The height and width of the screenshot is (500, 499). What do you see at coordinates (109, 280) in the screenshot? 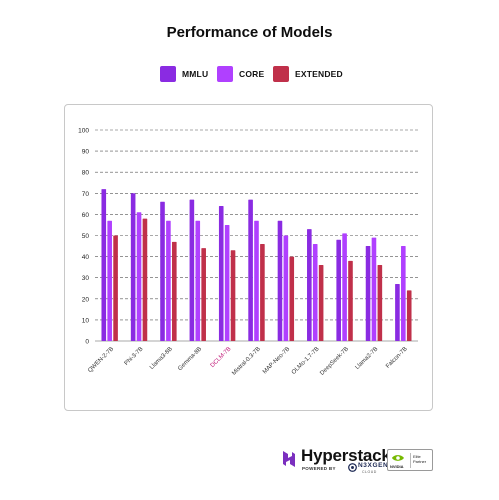
I see `bar-core-qwen-2-7b` at bounding box center [109, 280].